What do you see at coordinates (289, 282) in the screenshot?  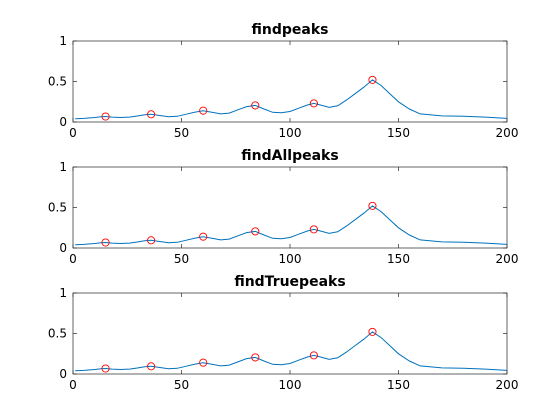 I see `chart-title: findTruepeaks` at bounding box center [289, 282].